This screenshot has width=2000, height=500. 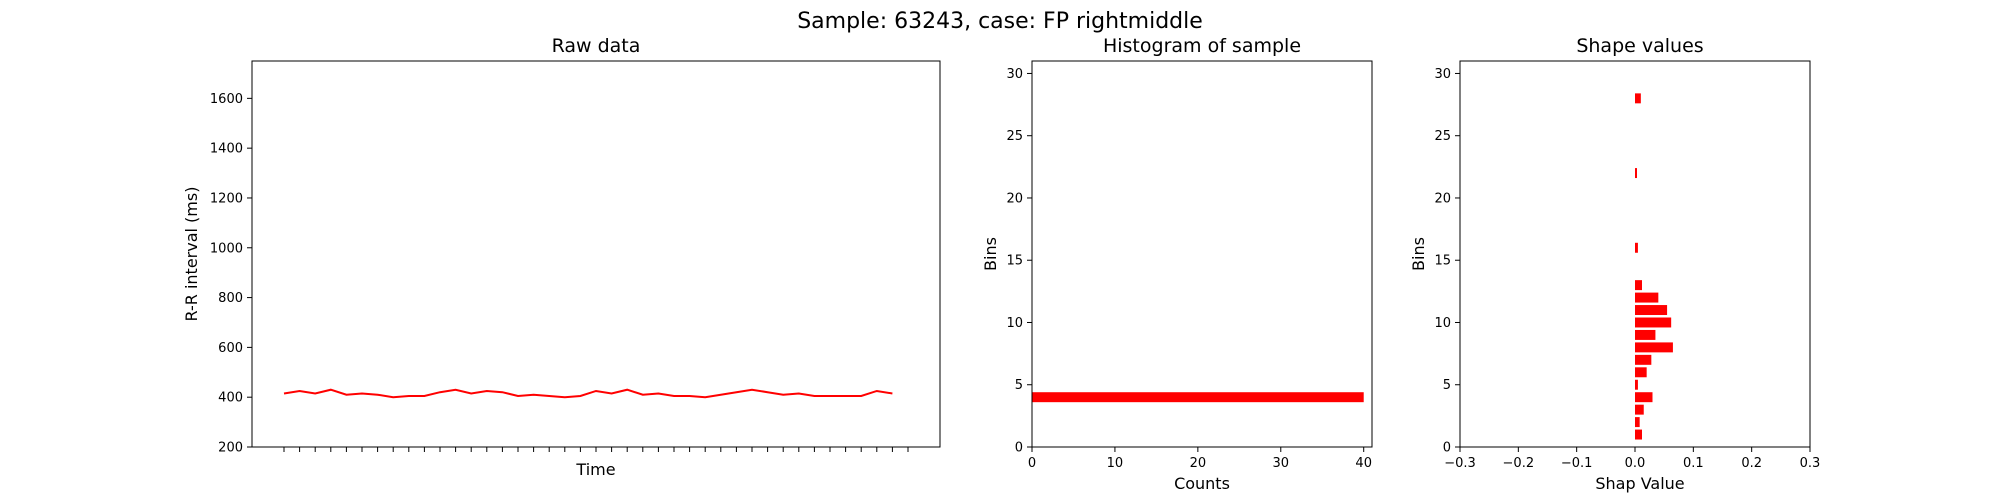 What do you see at coordinates (1202, 483) in the screenshot?
I see `histogram-xlabel: Counts` at bounding box center [1202, 483].